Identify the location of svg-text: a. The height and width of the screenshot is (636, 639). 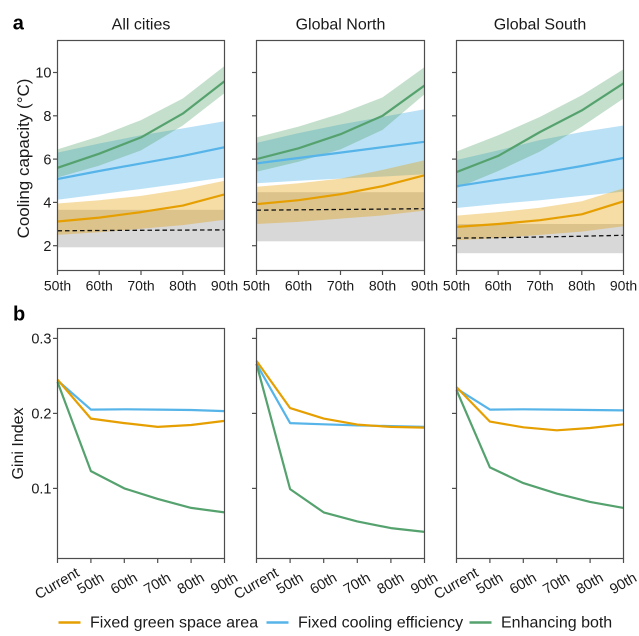
(19, 24).